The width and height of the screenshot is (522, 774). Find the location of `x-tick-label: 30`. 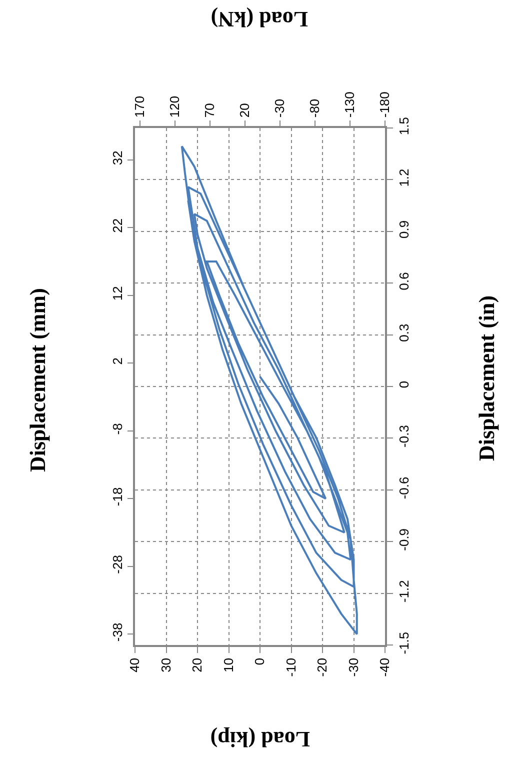

x-tick-label: 30 is located at coordinates (166, 665).